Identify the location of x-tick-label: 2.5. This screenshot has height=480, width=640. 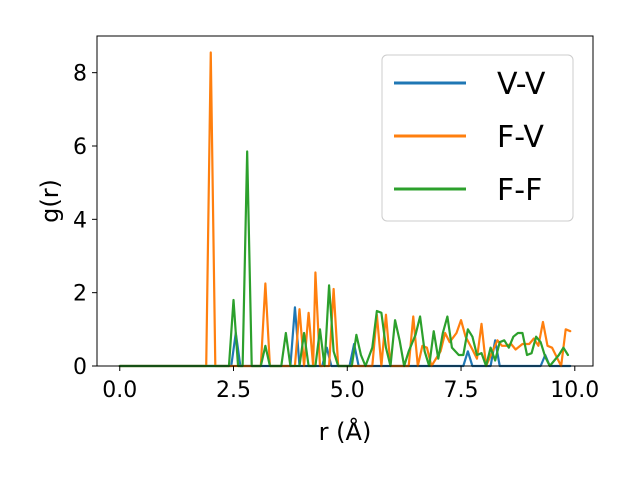
(233, 390).